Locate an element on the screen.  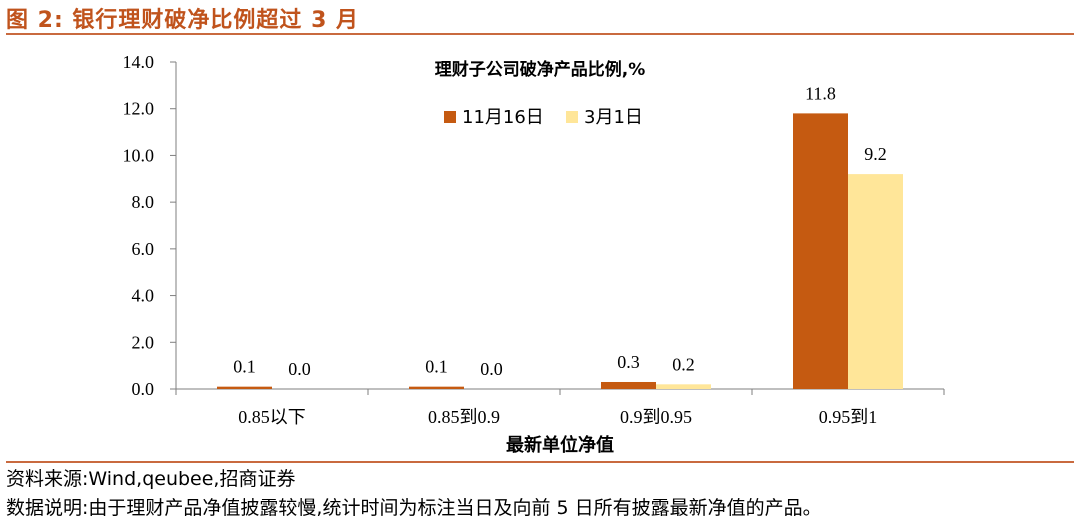
chart-title: 理财子公司破净产品比例,% is located at coordinates (540, 69).